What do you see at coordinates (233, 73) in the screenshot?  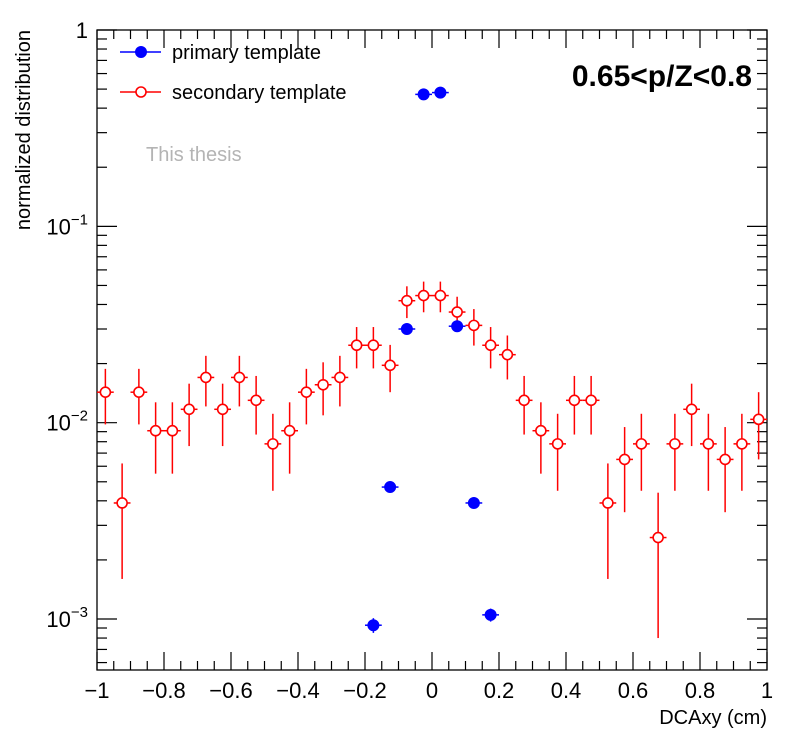 I see `legend: primary template secondary template` at bounding box center [233, 73].